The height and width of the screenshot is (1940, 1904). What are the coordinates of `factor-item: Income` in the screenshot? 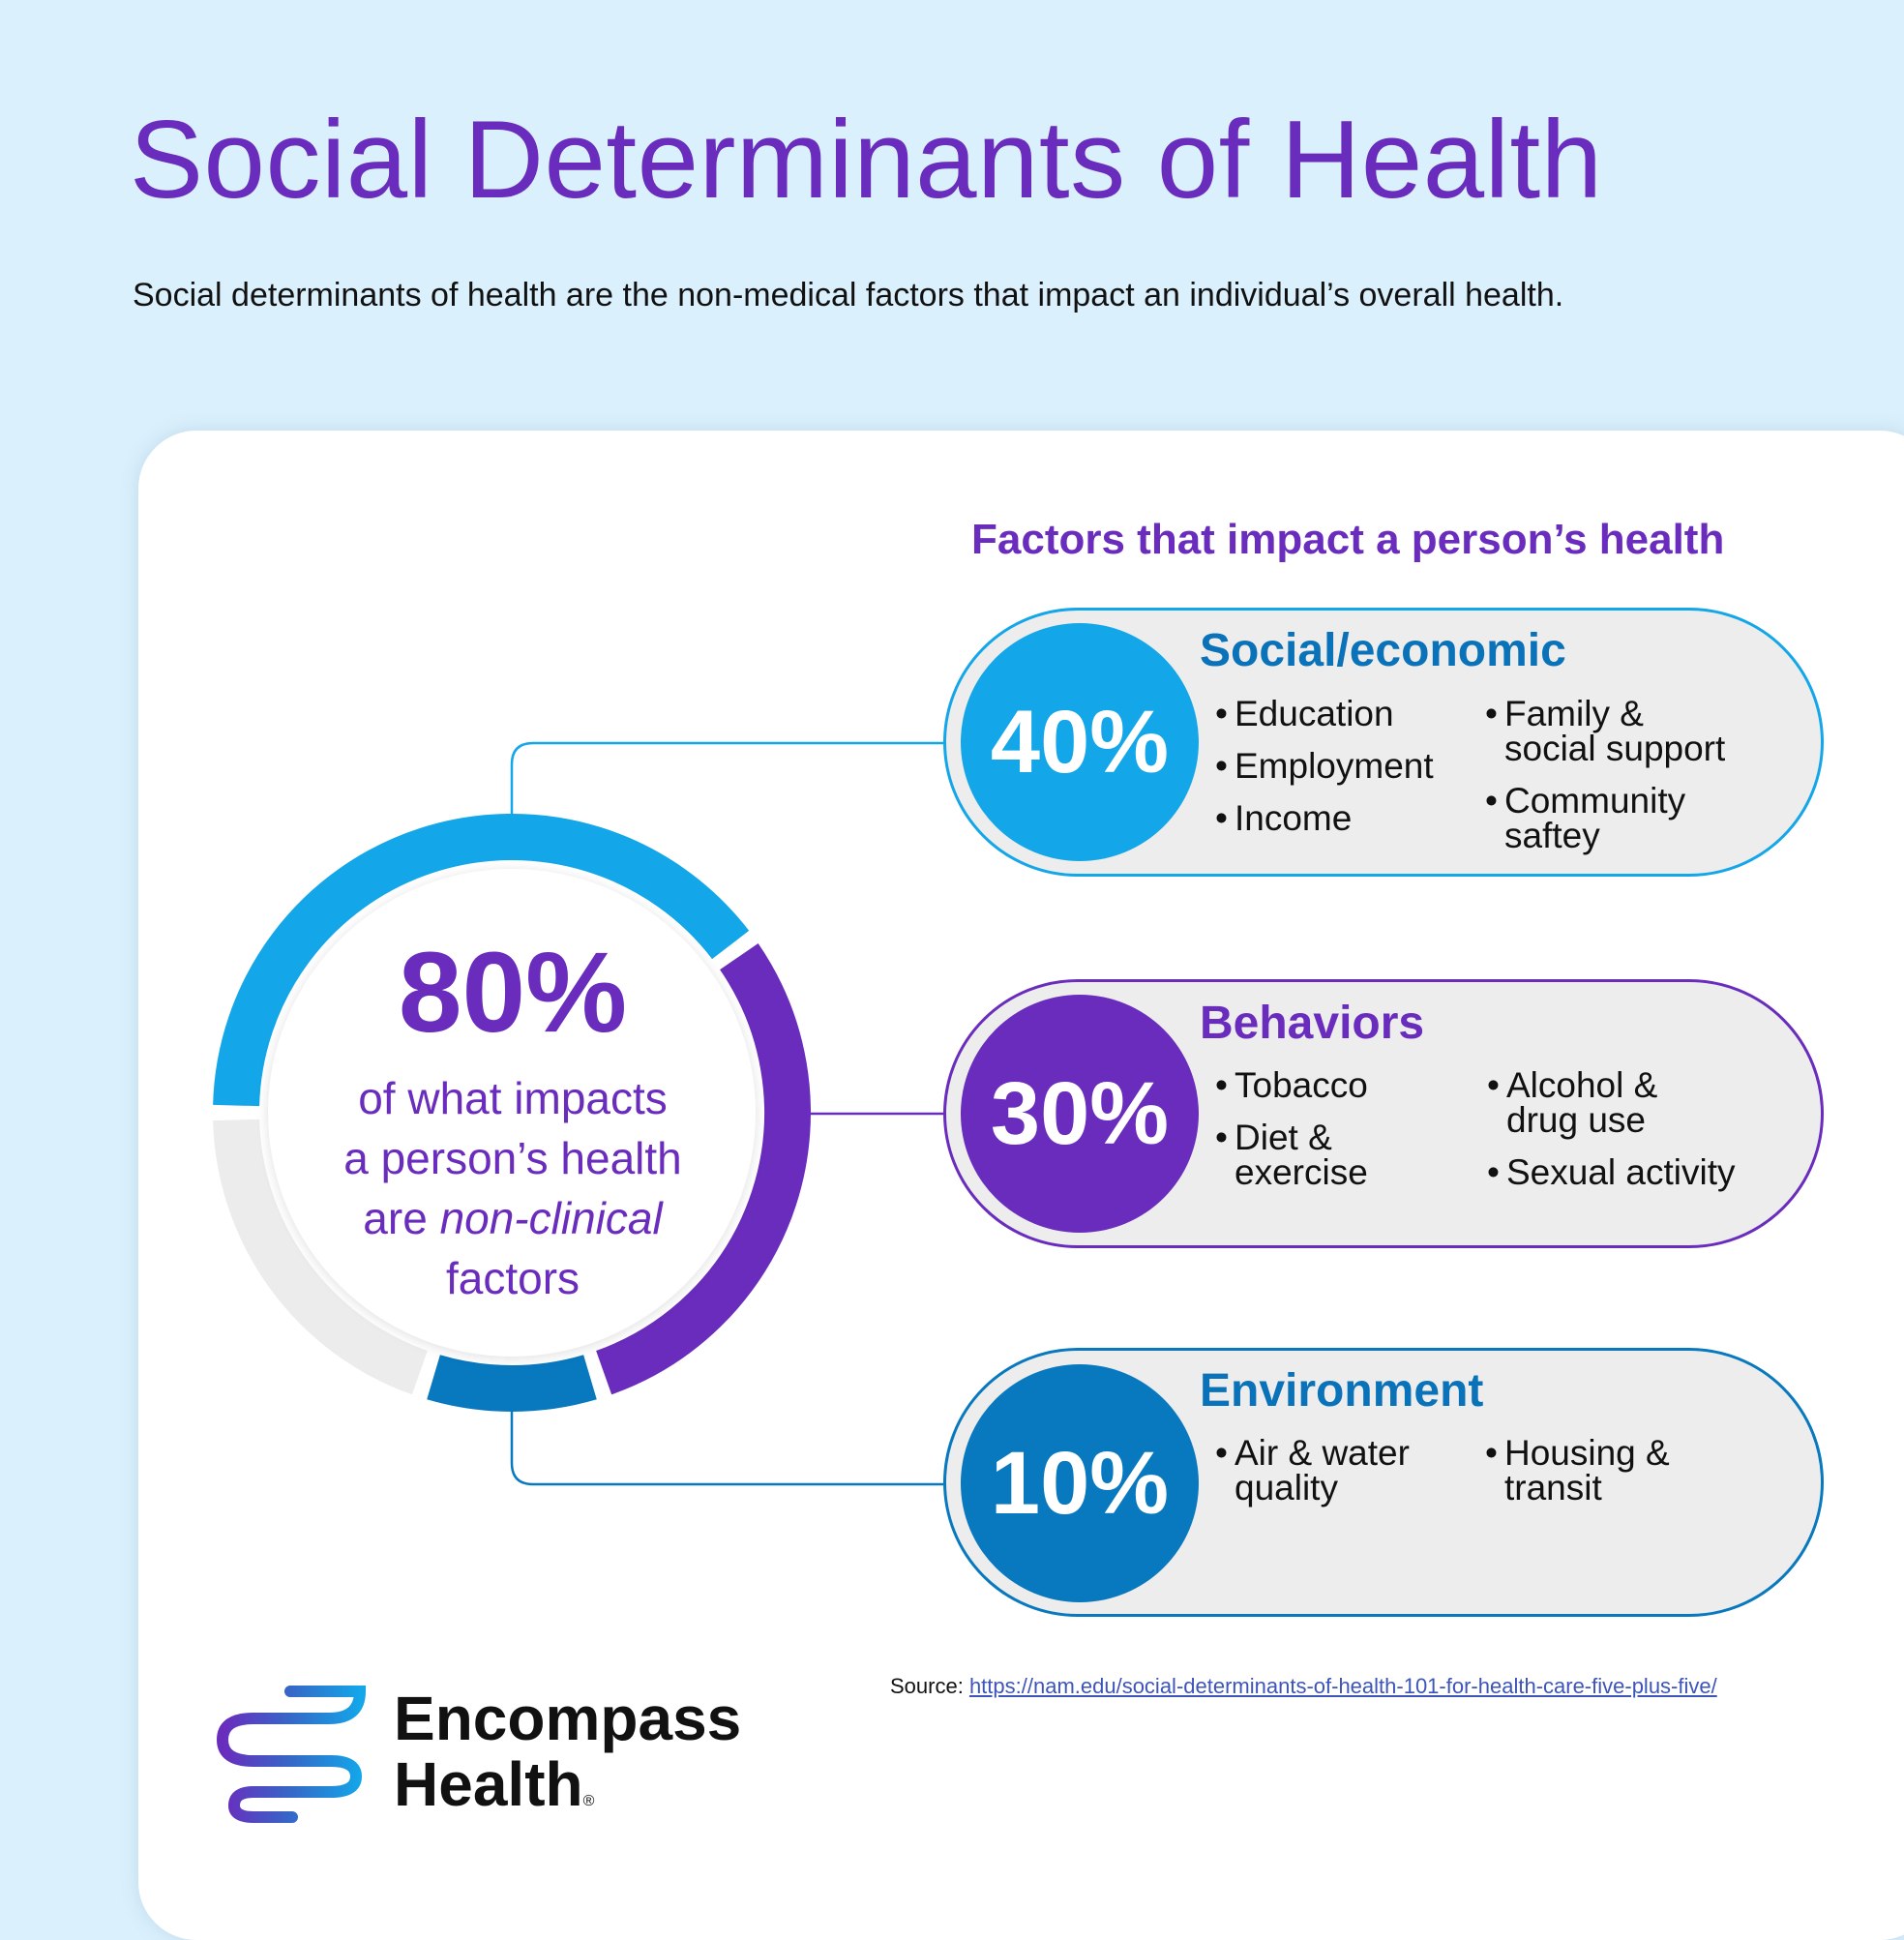 It's located at (1325, 818).